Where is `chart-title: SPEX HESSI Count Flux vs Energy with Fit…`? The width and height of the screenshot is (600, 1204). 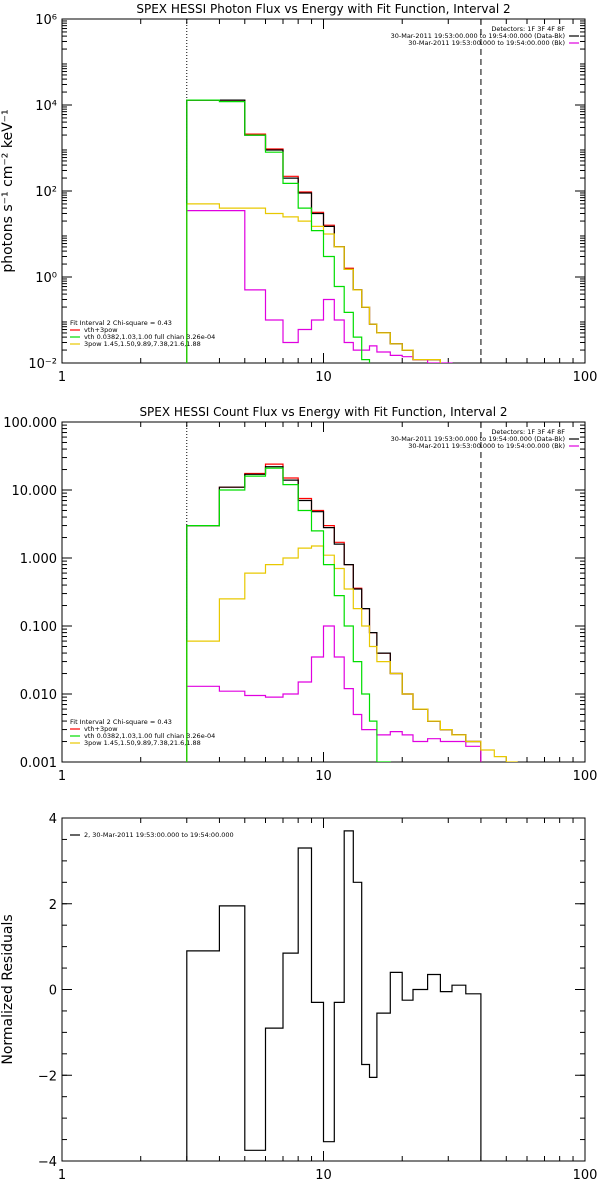
chart-title: SPEX HESSI Count Flux vs Energy with Fit… is located at coordinates (323, 412).